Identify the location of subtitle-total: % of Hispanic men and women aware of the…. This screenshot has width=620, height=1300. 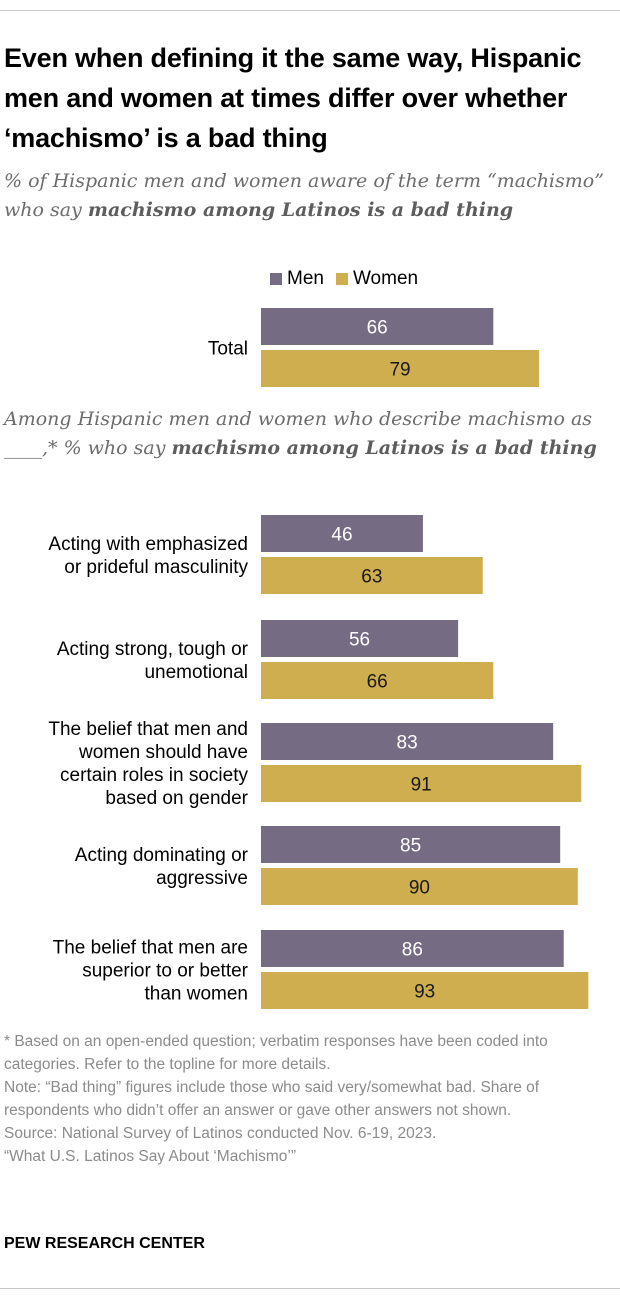
(309, 196).